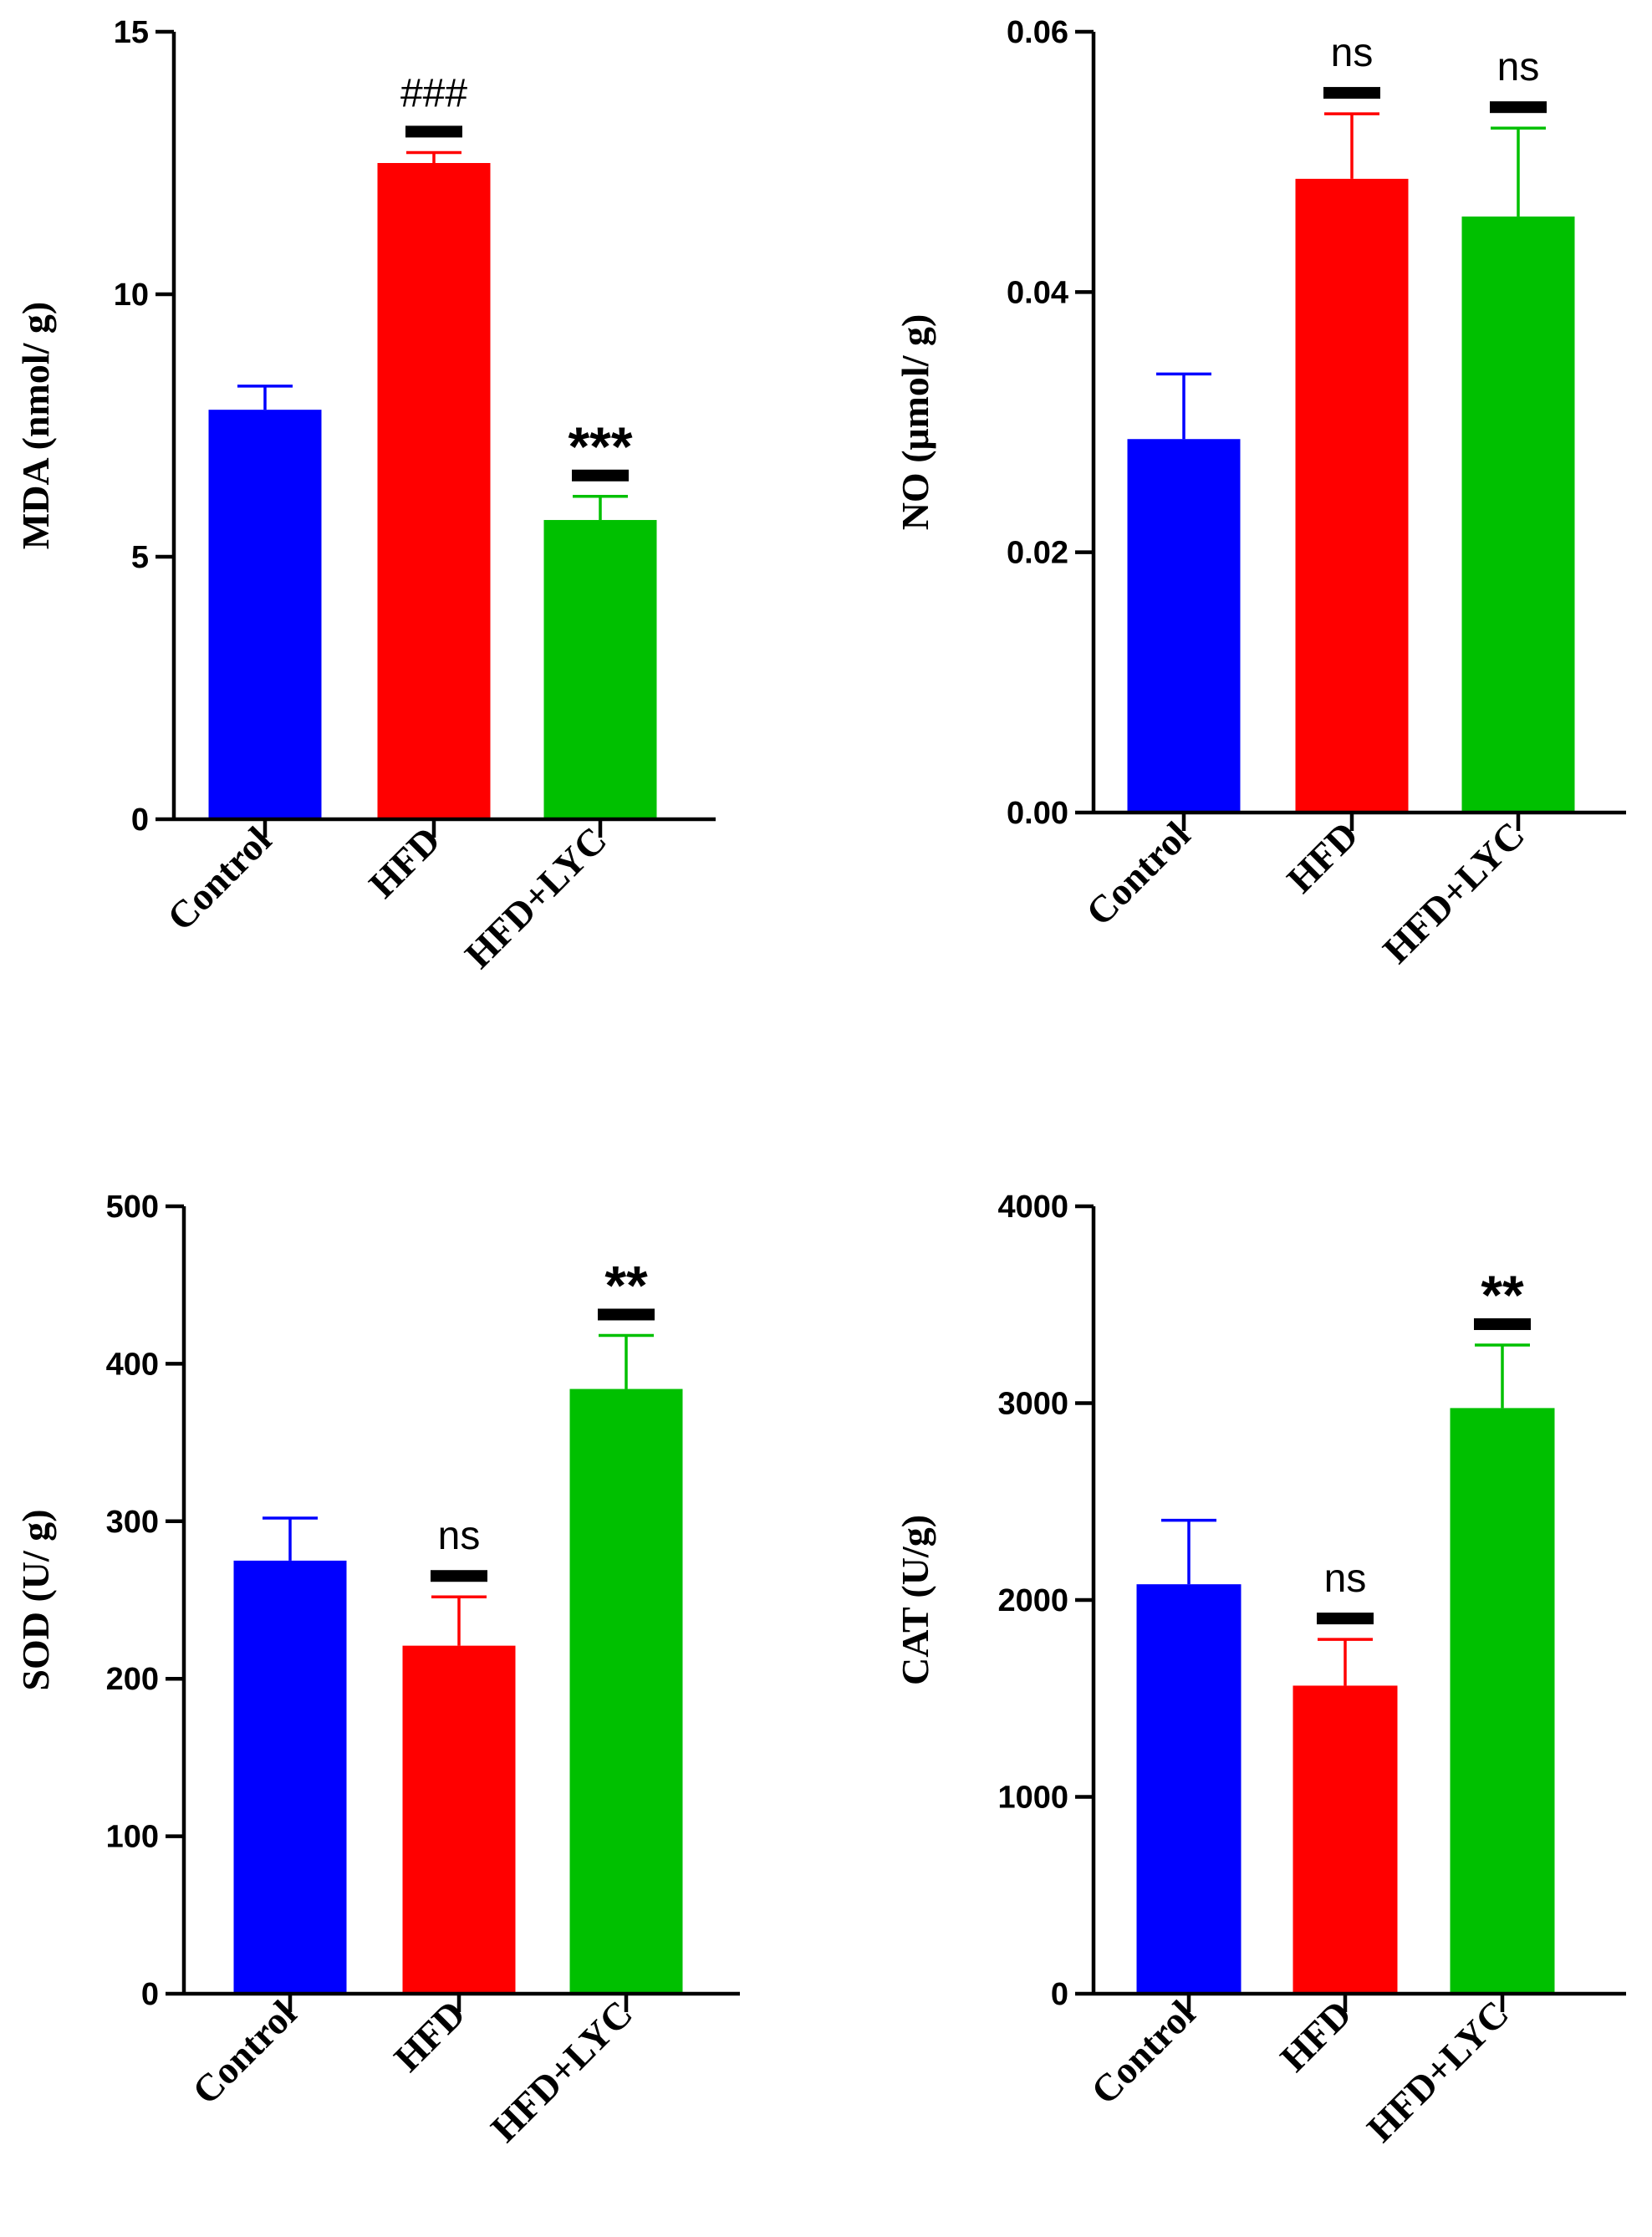 Image resolution: width=1652 pixels, height=2237 pixels. Describe the element at coordinates (131, 295) in the screenshot. I see `y-tick-label: 10` at that location.